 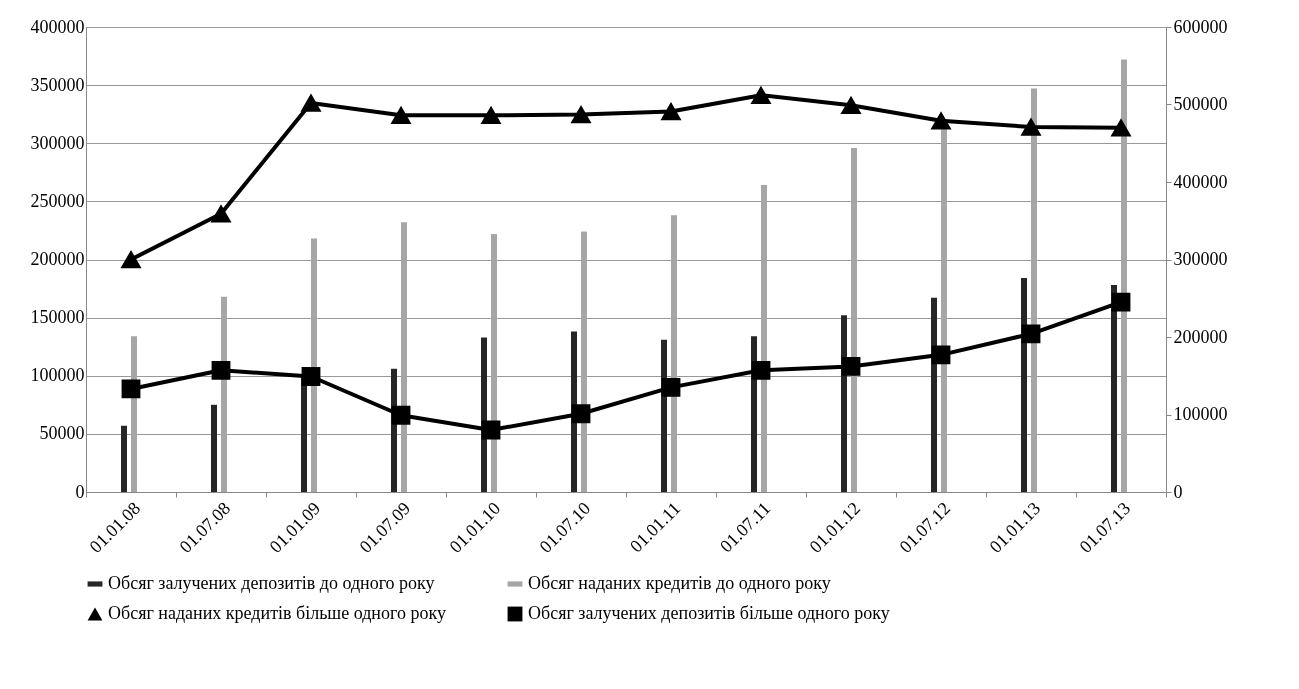 What do you see at coordinates (1200, 336) in the screenshot?
I see `y2-tick-label: 200000` at bounding box center [1200, 336].